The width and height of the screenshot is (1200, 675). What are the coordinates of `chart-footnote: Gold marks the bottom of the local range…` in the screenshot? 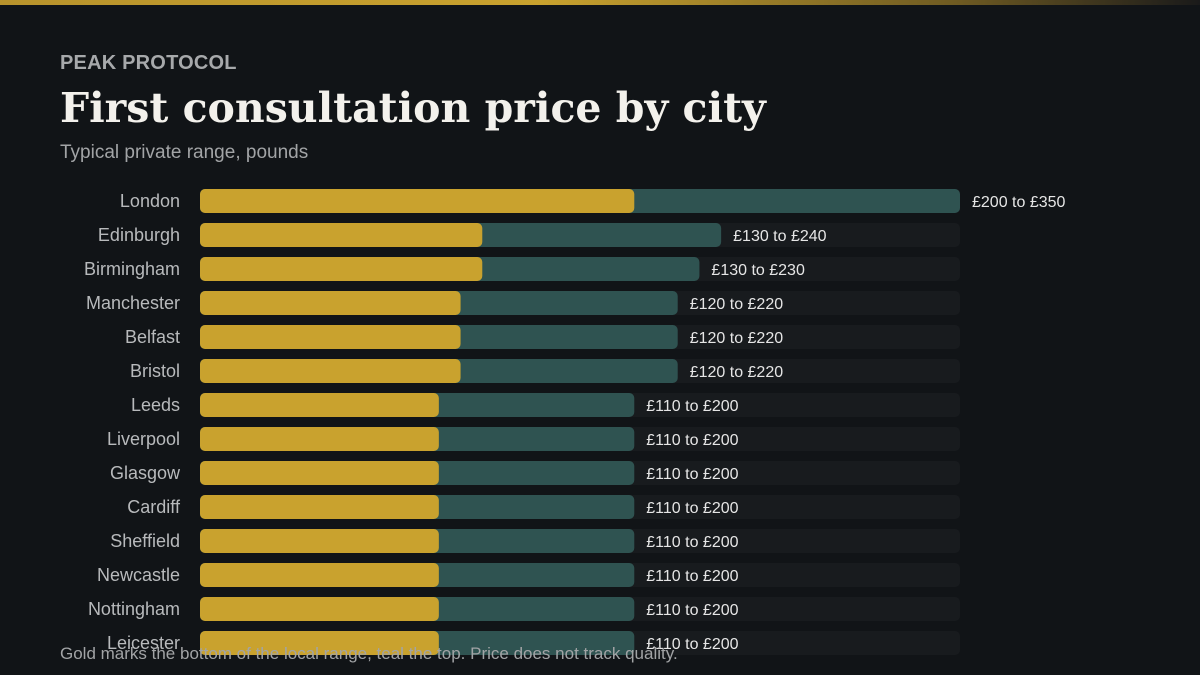 It's located at (369, 653).